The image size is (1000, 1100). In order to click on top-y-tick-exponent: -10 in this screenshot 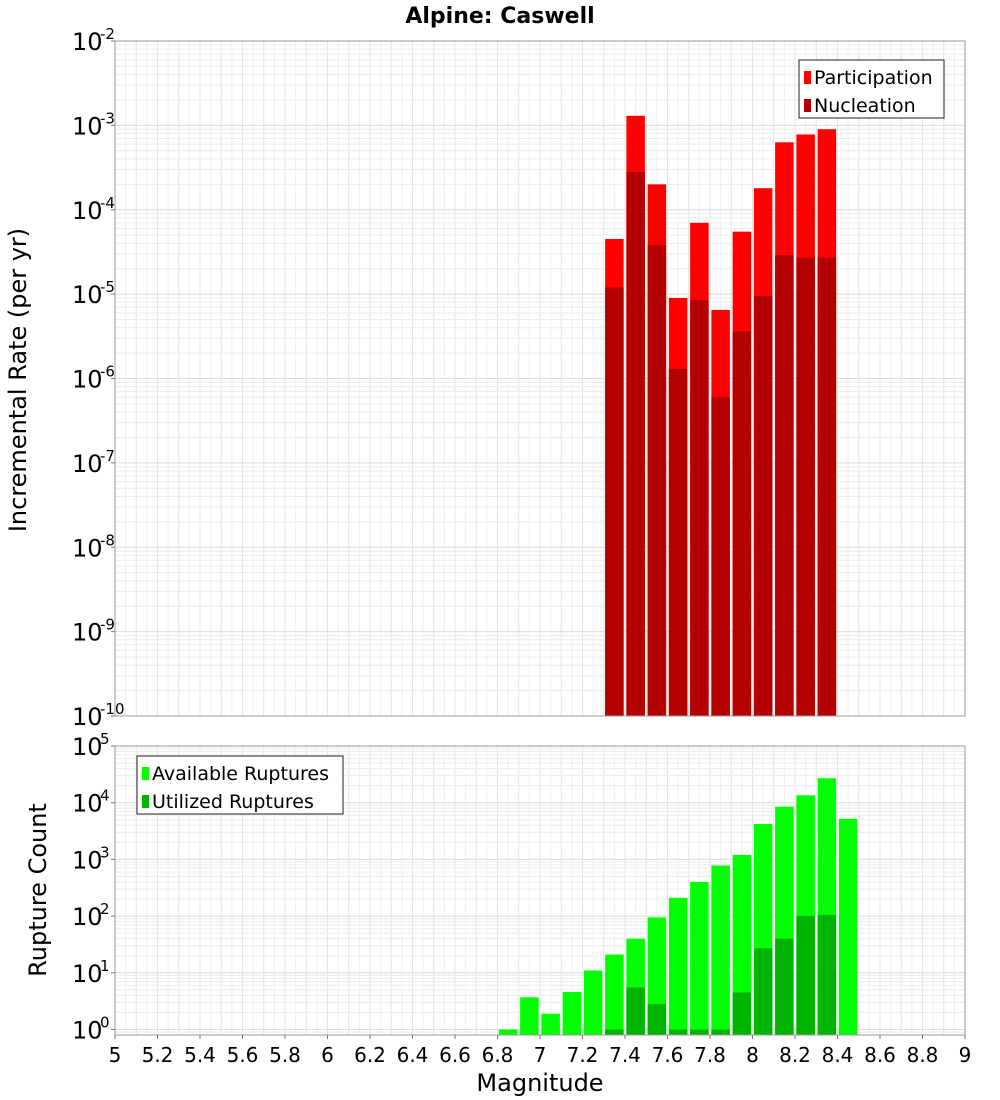, I will do `click(112, 709)`.